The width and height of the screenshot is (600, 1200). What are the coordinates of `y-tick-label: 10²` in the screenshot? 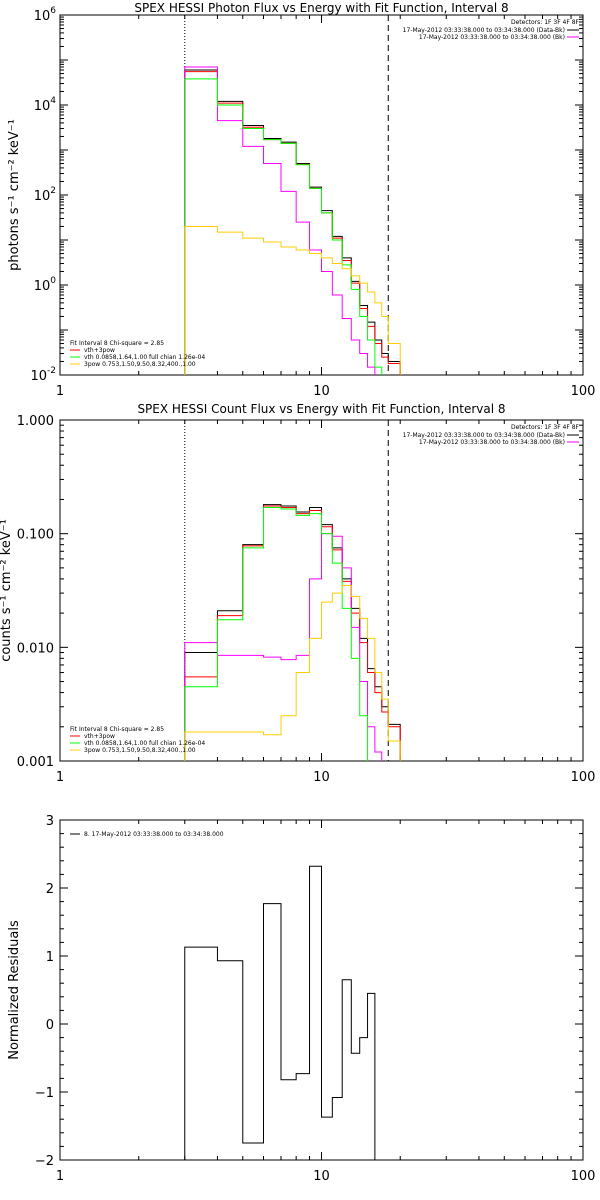 It's located at (45, 195).